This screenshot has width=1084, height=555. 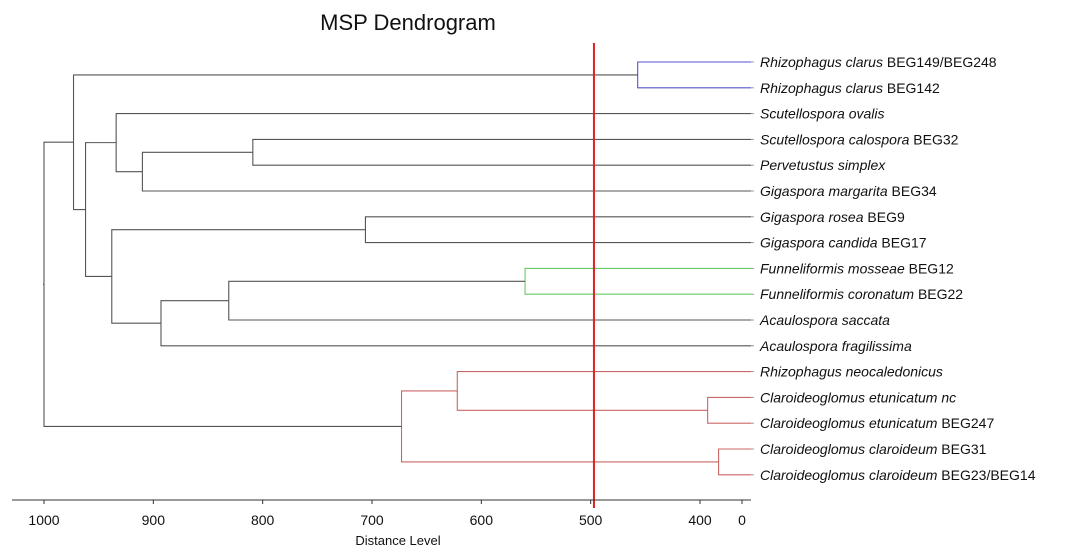 I want to click on leaf-label-taxon: Claroideoglomus etunicatum, so click(x=849, y=423).